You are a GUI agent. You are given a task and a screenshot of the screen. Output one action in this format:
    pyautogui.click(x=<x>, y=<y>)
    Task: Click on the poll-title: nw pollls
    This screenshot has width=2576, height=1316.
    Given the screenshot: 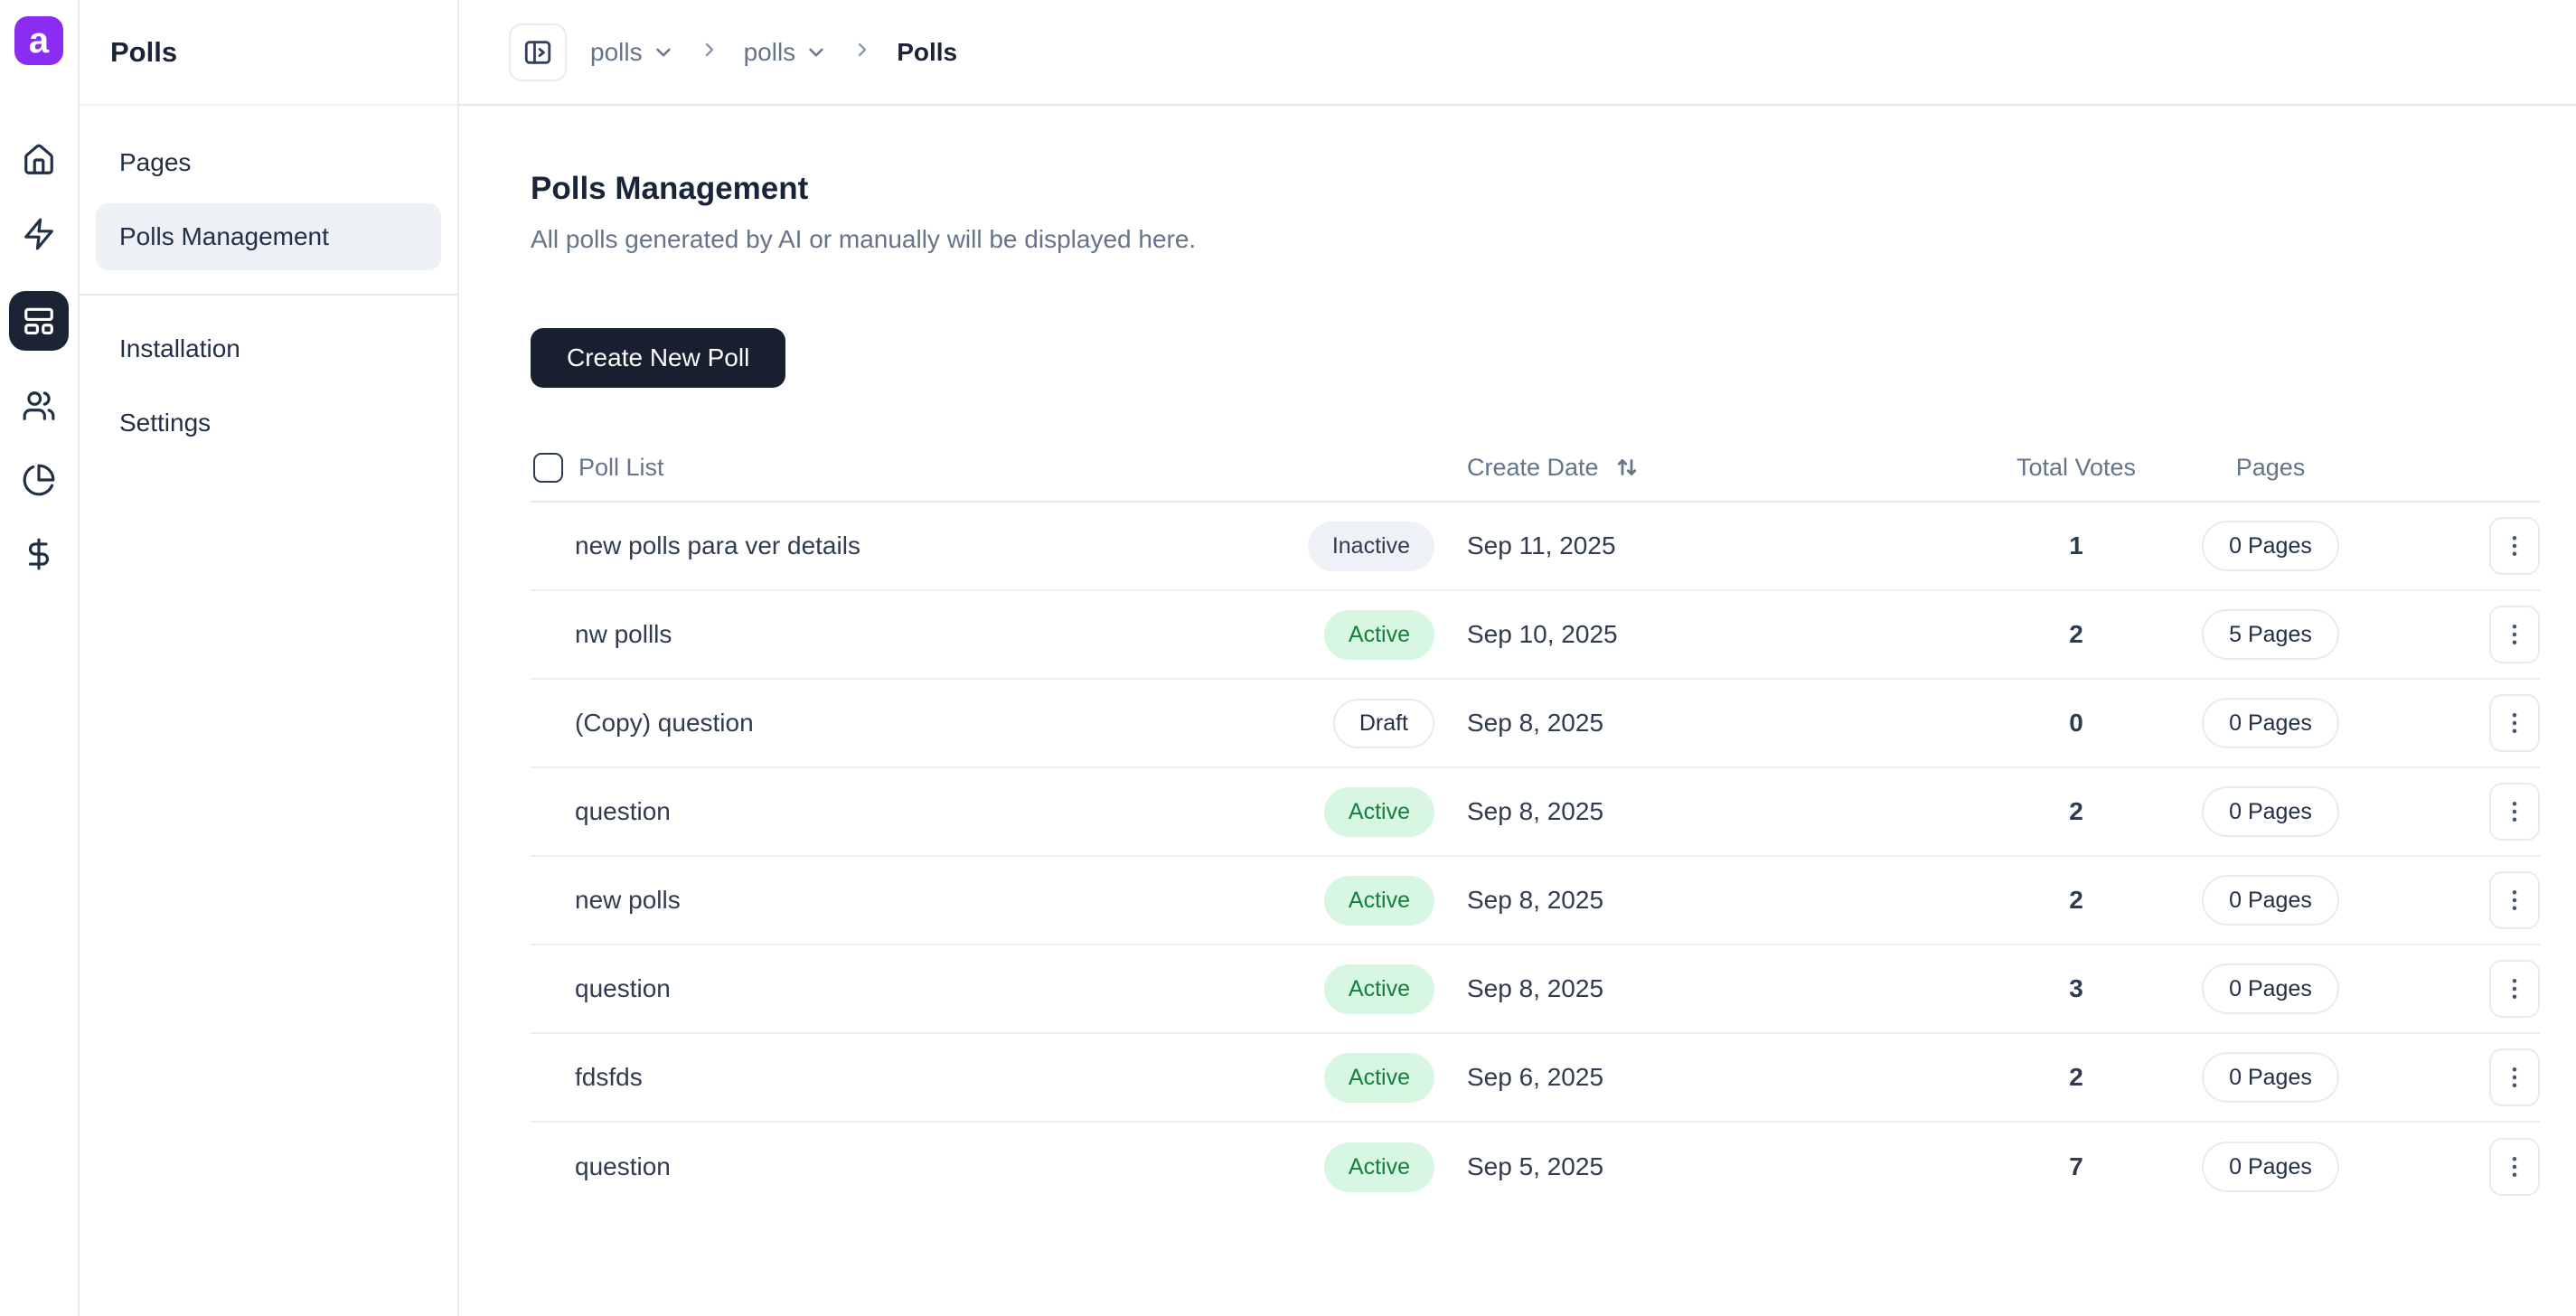 What is the action you would take?
    pyautogui.click(x=624, y=634)
    